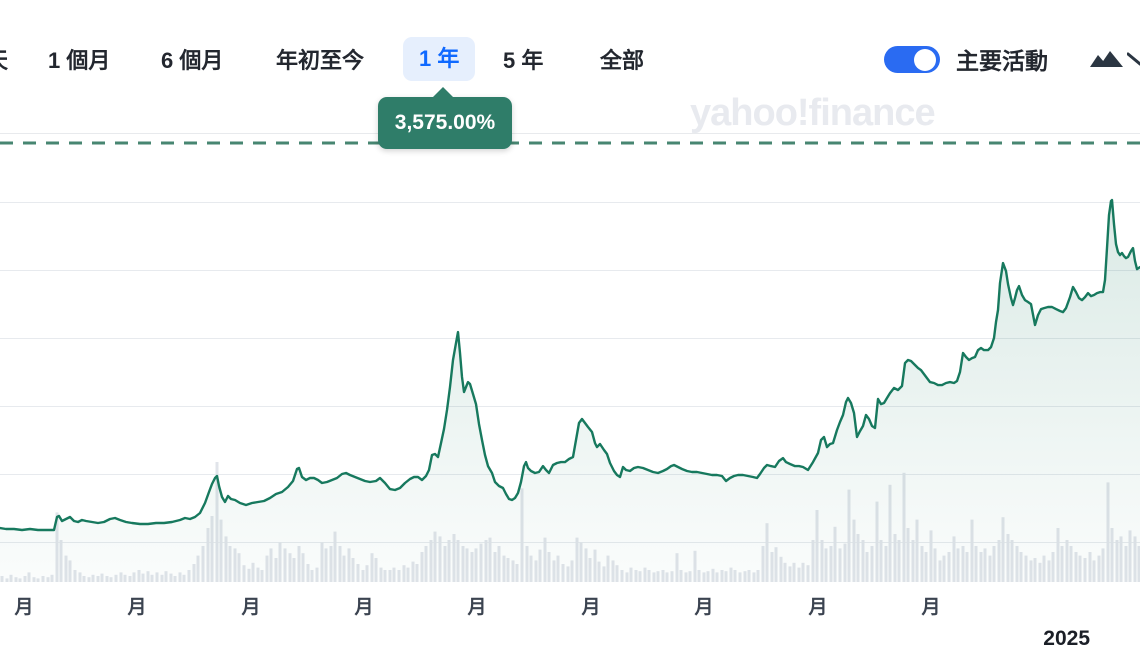 The width and height of the screenshot is (1140, 672). I want to click on range-button-1-year-selected: 1 年, so click(439, 59).